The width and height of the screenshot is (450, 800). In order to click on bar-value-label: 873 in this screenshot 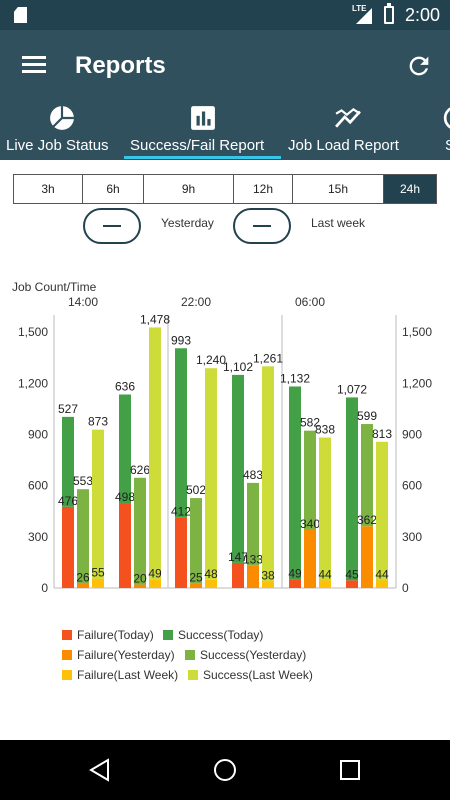, I will do `click(98, 422)`.